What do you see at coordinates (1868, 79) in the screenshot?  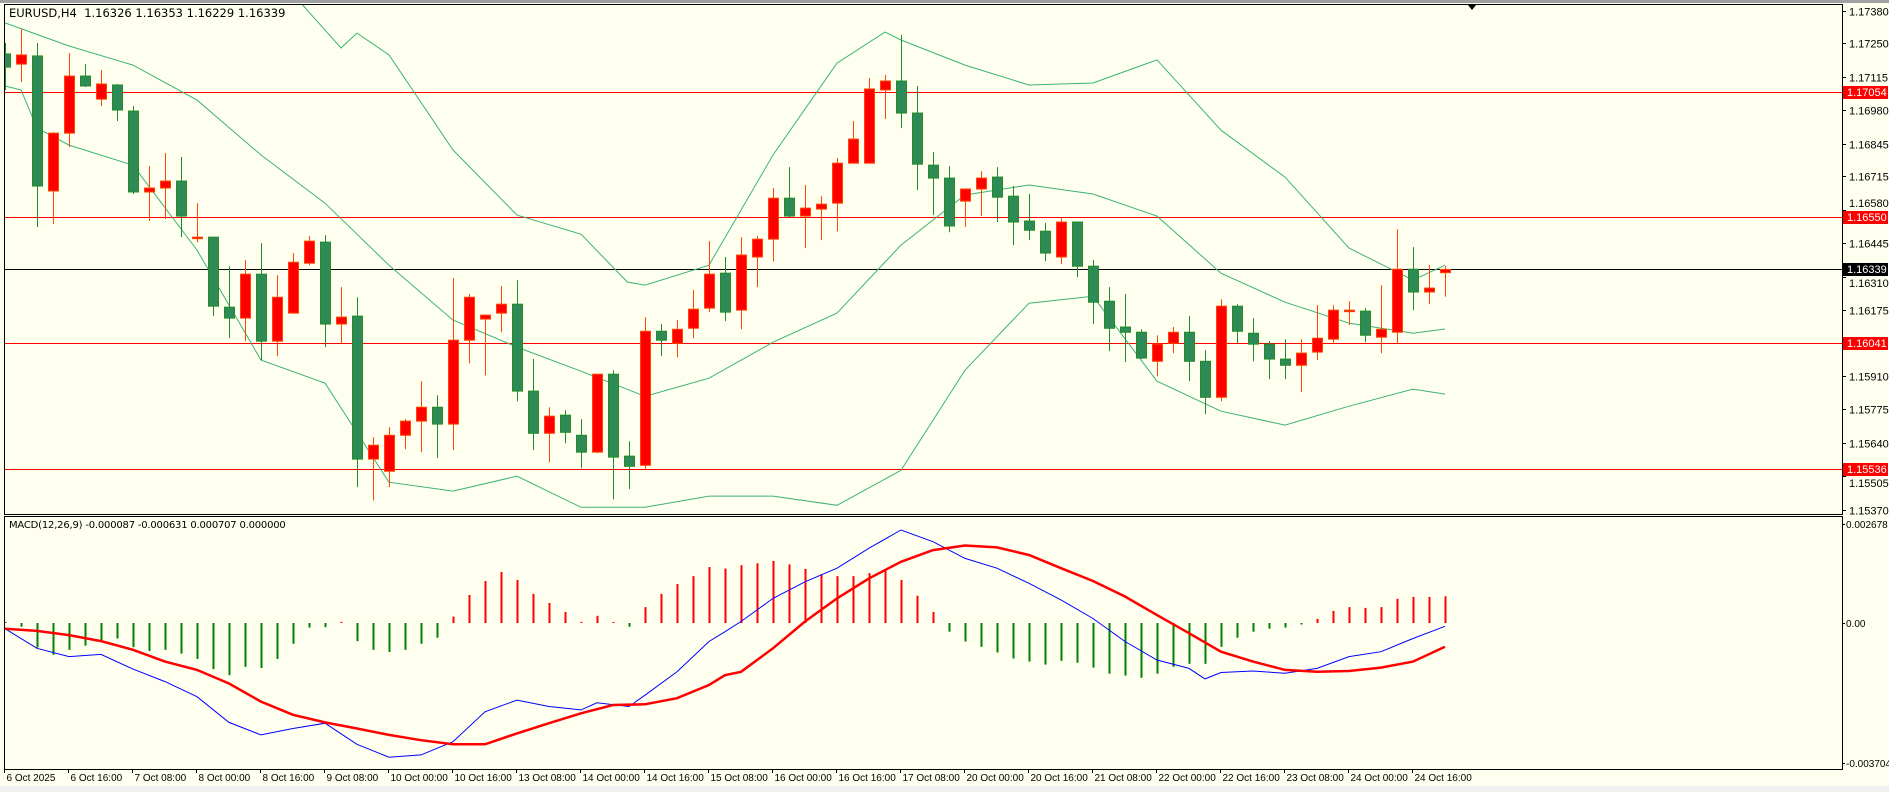 I see `price-tick-label: 1.17115` at bounding box center [1868, 79].